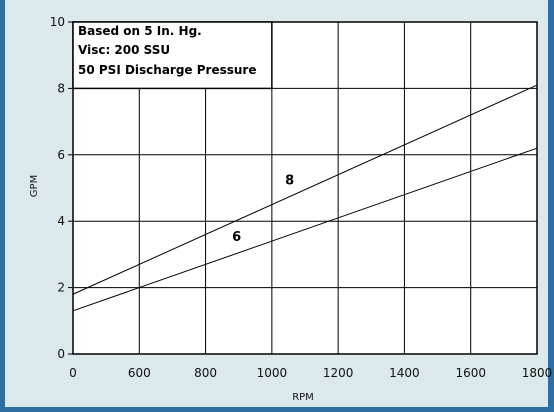  I want to click on annotation-pressure: 50 PSI Discharge Pressure, so click(167, 70).